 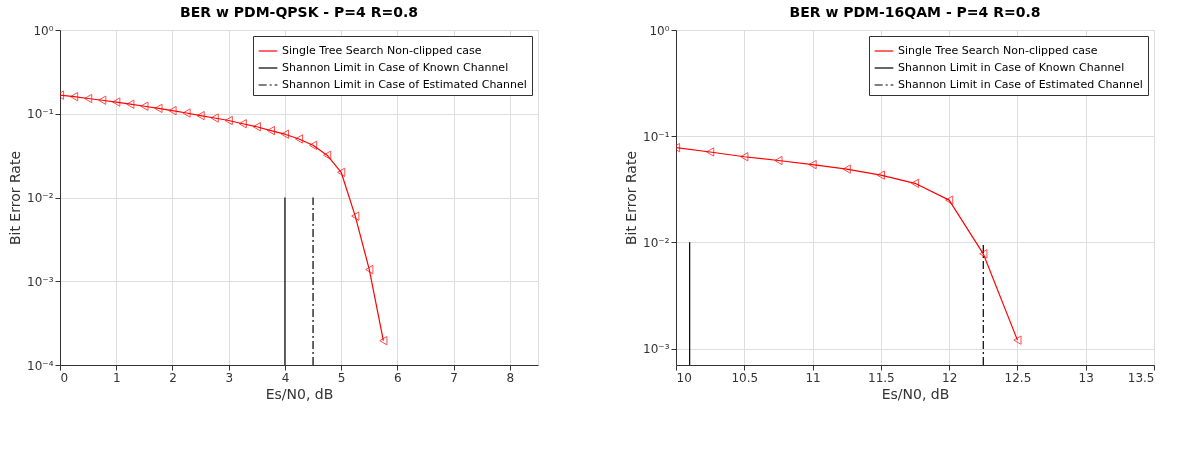 What do you see at coordinates (398, 377) in the screenshot?
I see `x-tick-label: 6` at bounding box center [398, 377].